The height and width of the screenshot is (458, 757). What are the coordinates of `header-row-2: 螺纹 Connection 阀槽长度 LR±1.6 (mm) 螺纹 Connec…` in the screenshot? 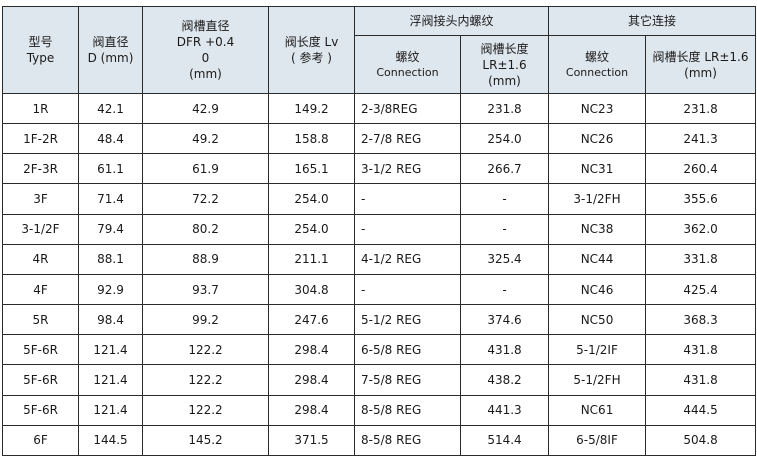 It's located at (380, 64).